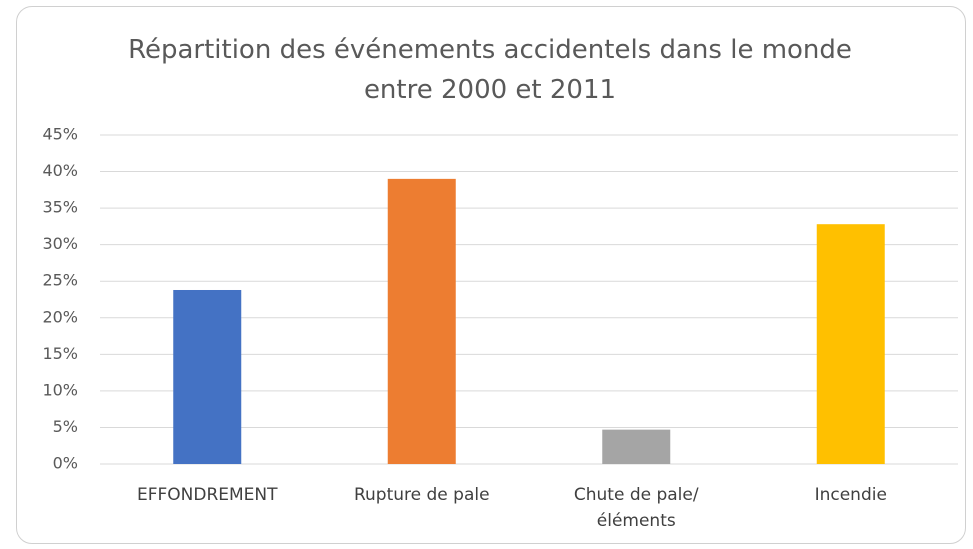 This screenshot has height=549, width=973. What do you see at coordinates (636, 508) in the screenshot?
I see `x-tick-label: Chute de pale/éléments` at bounding box center [636, 508].